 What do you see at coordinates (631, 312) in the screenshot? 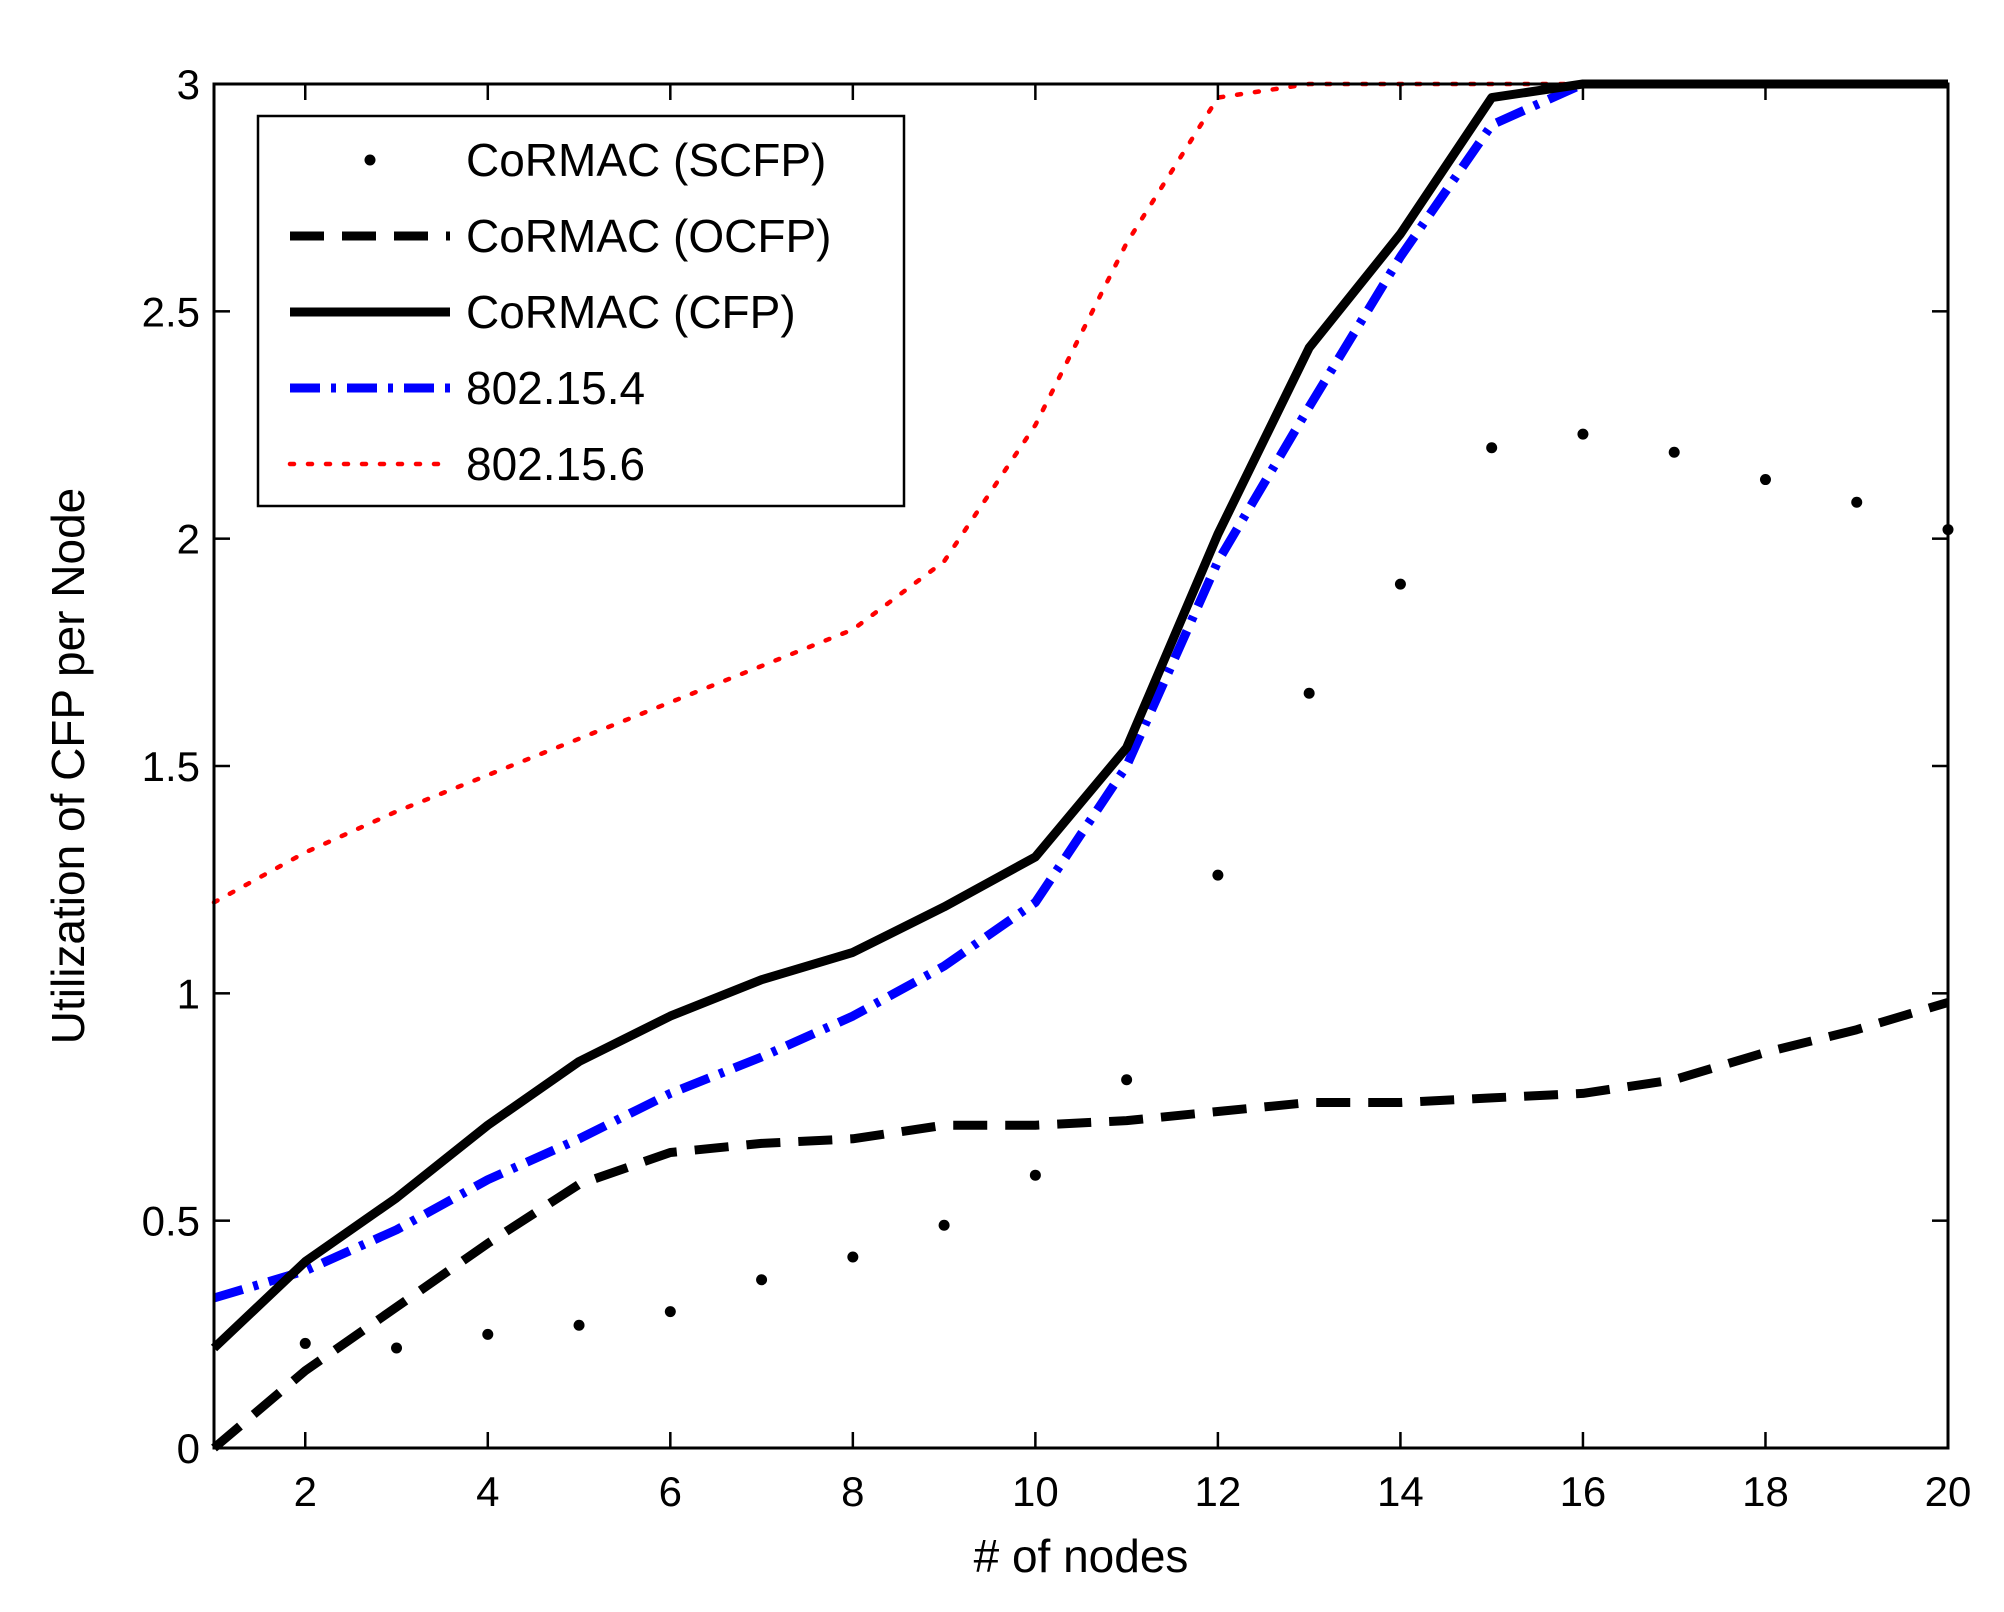
I see `legend-label: CoRMAC (CFP)` at bounding box center [631, 312].